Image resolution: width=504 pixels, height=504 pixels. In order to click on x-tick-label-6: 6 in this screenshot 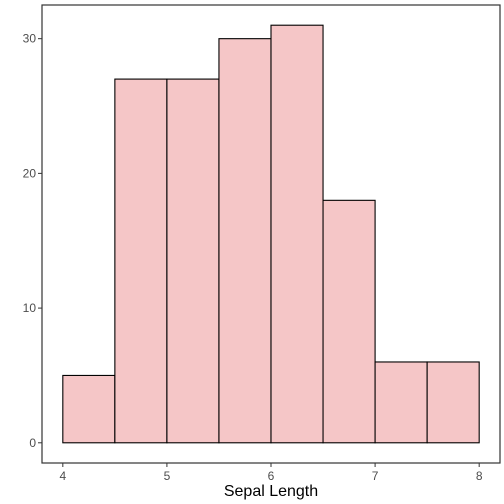, I will do `click(271, 476)`.